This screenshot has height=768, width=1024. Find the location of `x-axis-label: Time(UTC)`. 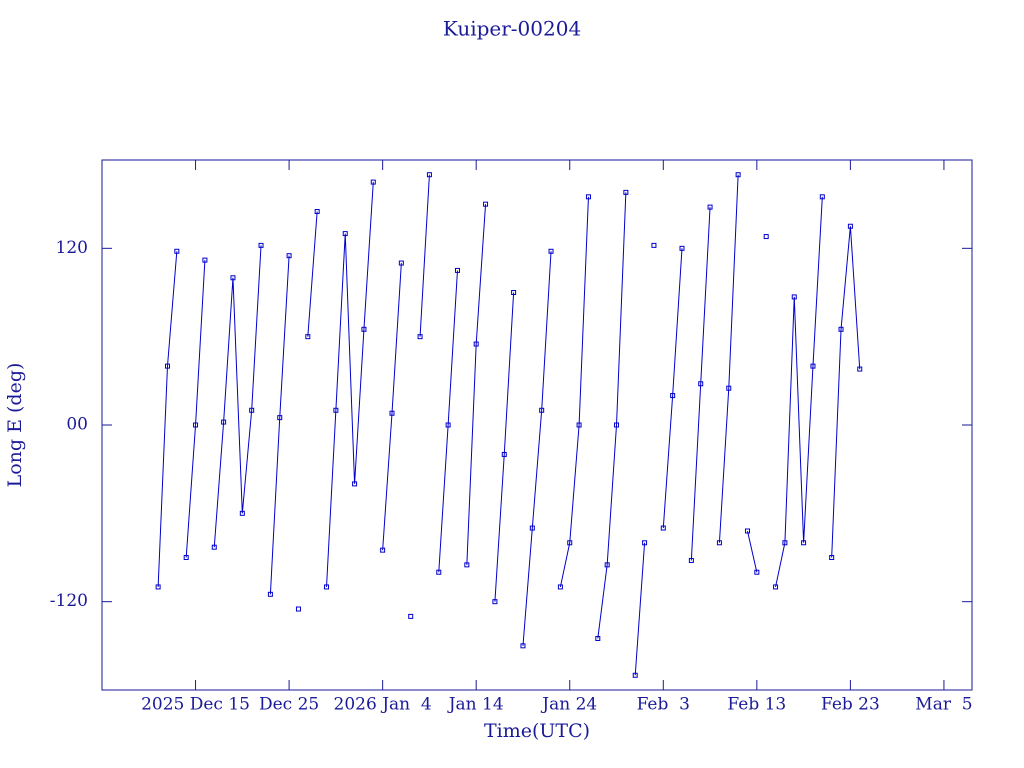

x-axis-label: Time(UTC) is located at coordinates (537, 731).